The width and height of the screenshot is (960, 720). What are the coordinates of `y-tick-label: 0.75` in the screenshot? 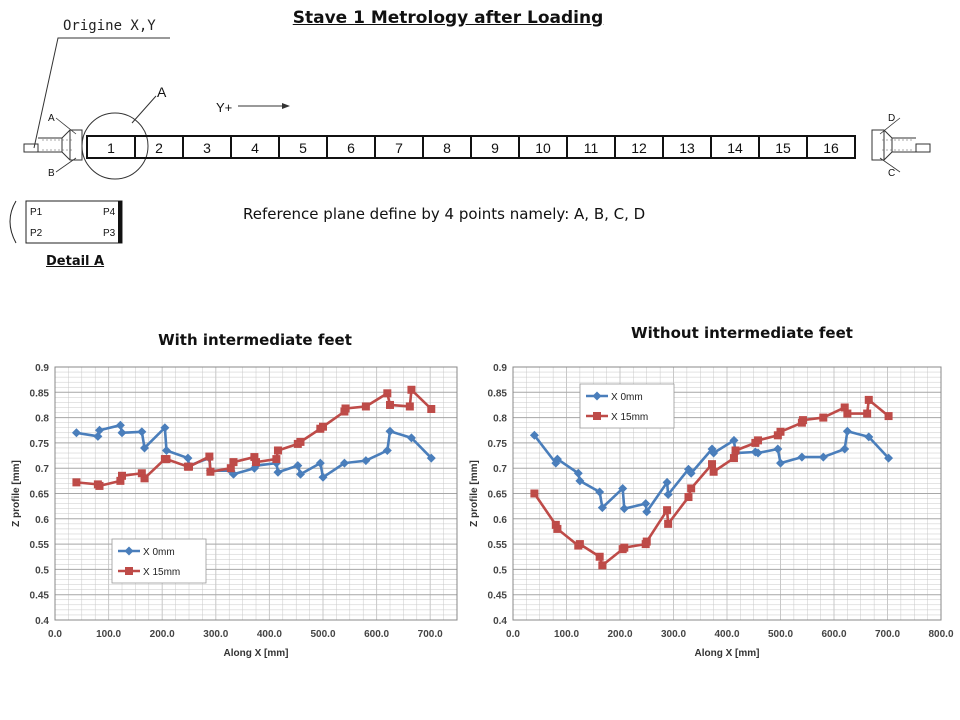 It's located at (498, 444).